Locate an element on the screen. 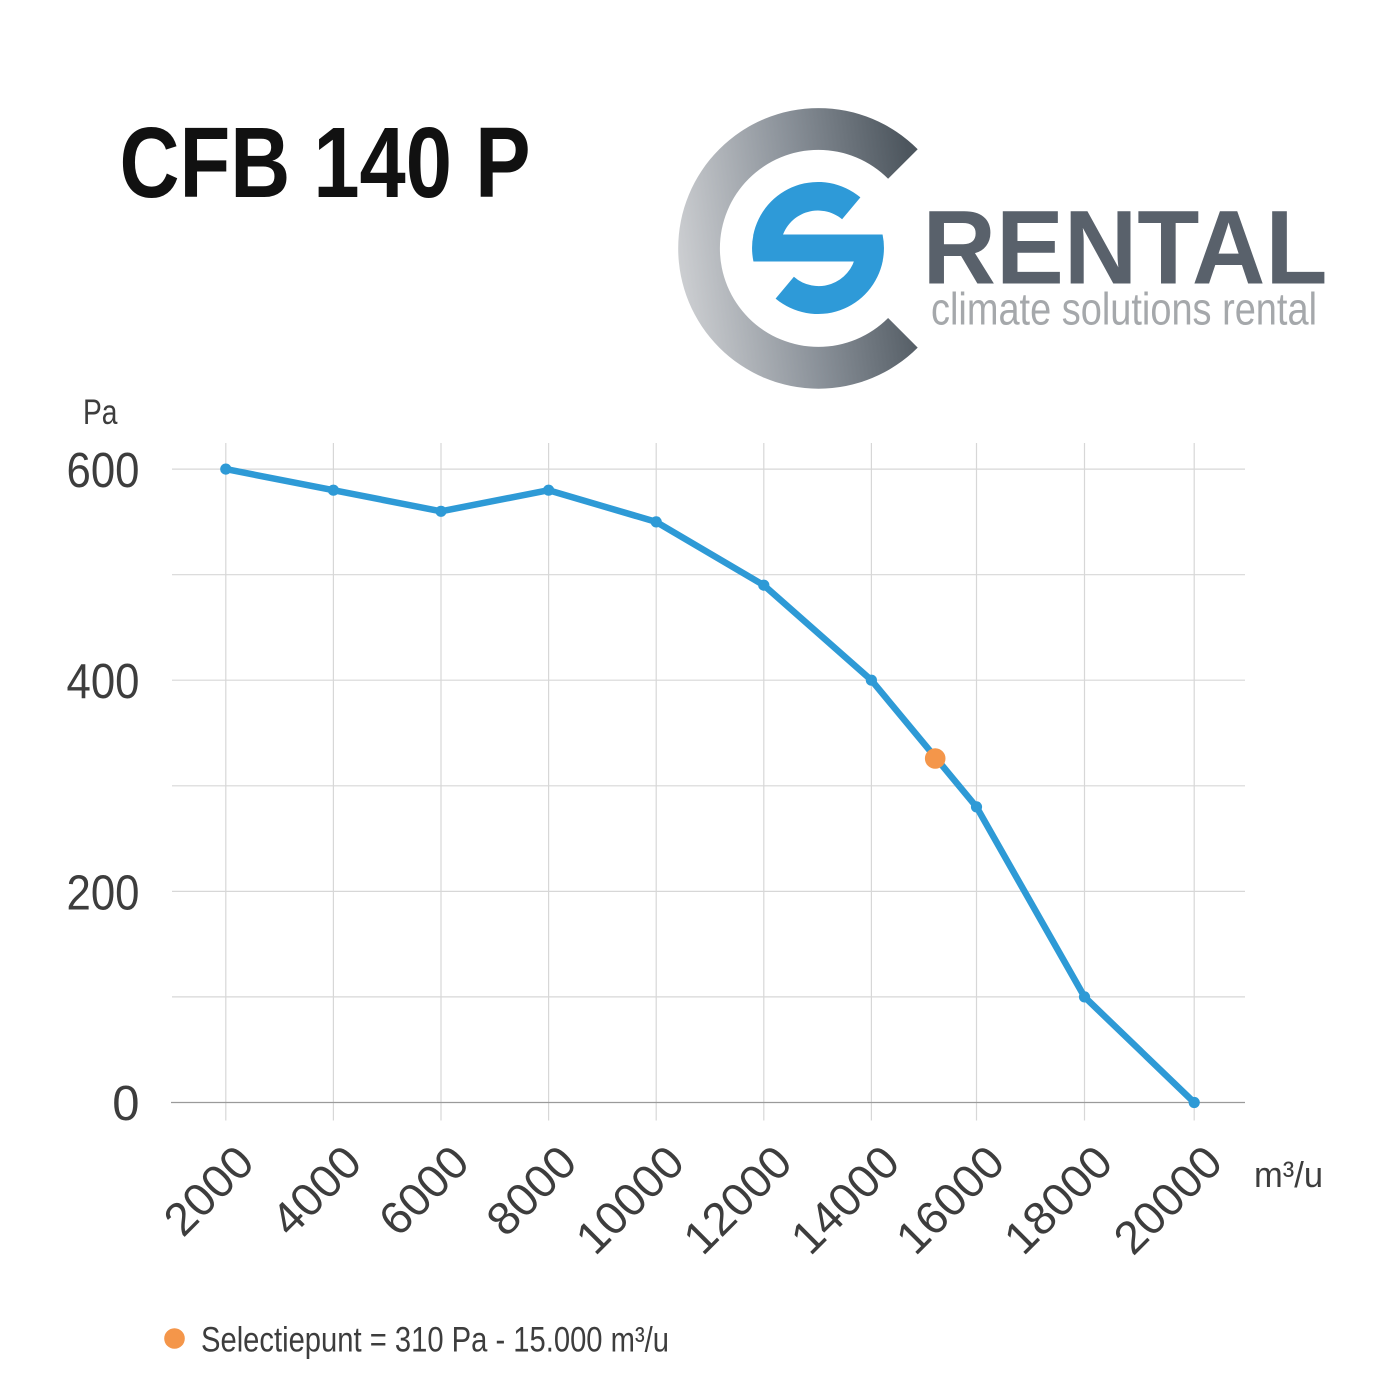 The image size is (1400, 1400). svg-text: 18000 is located at coordinates (1058, 1199).